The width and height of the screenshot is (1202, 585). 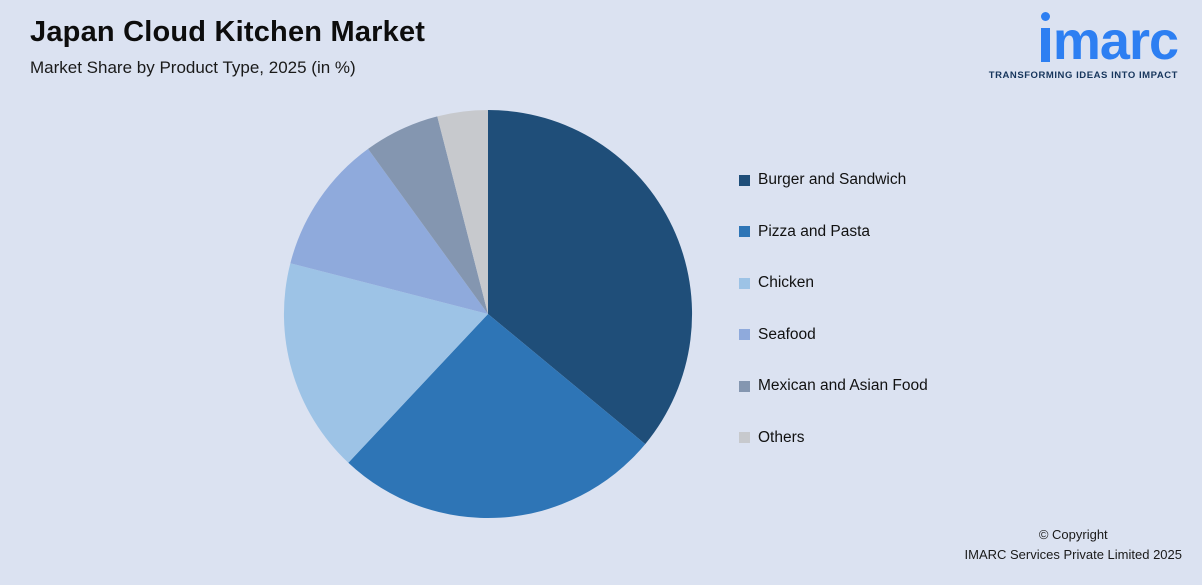 I want to click on page-title: Japan Cloud Kitchen Market, so click(x=228, y=32).